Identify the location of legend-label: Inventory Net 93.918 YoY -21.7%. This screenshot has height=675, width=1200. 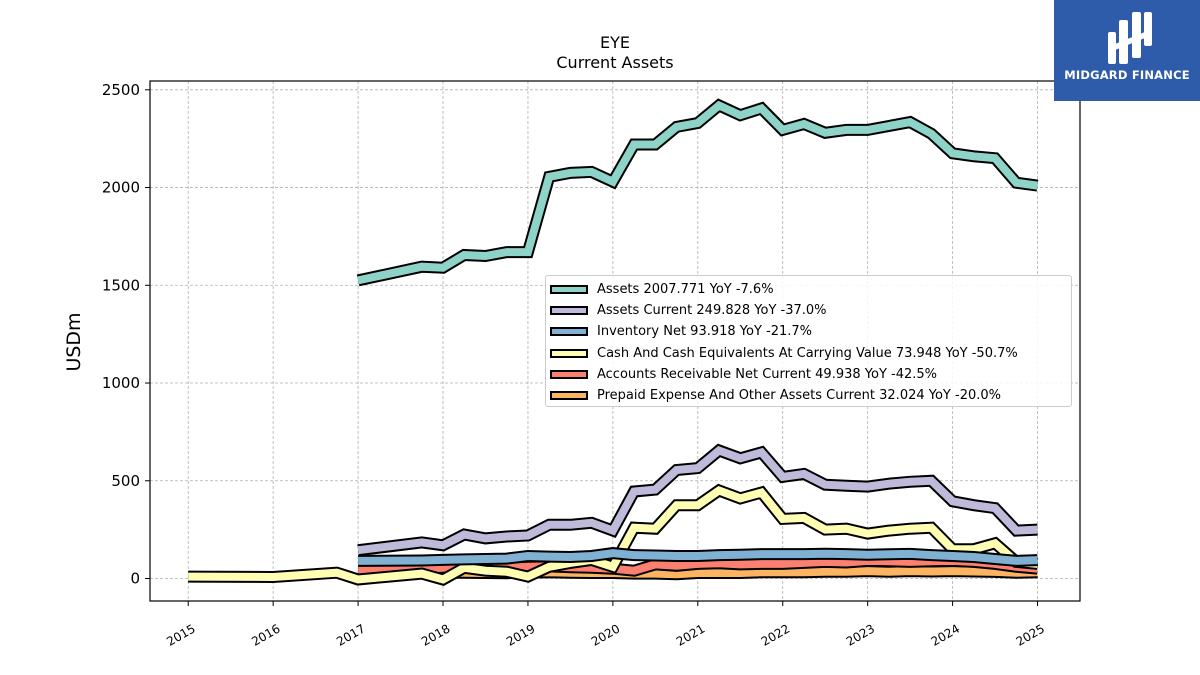
(705, 332).